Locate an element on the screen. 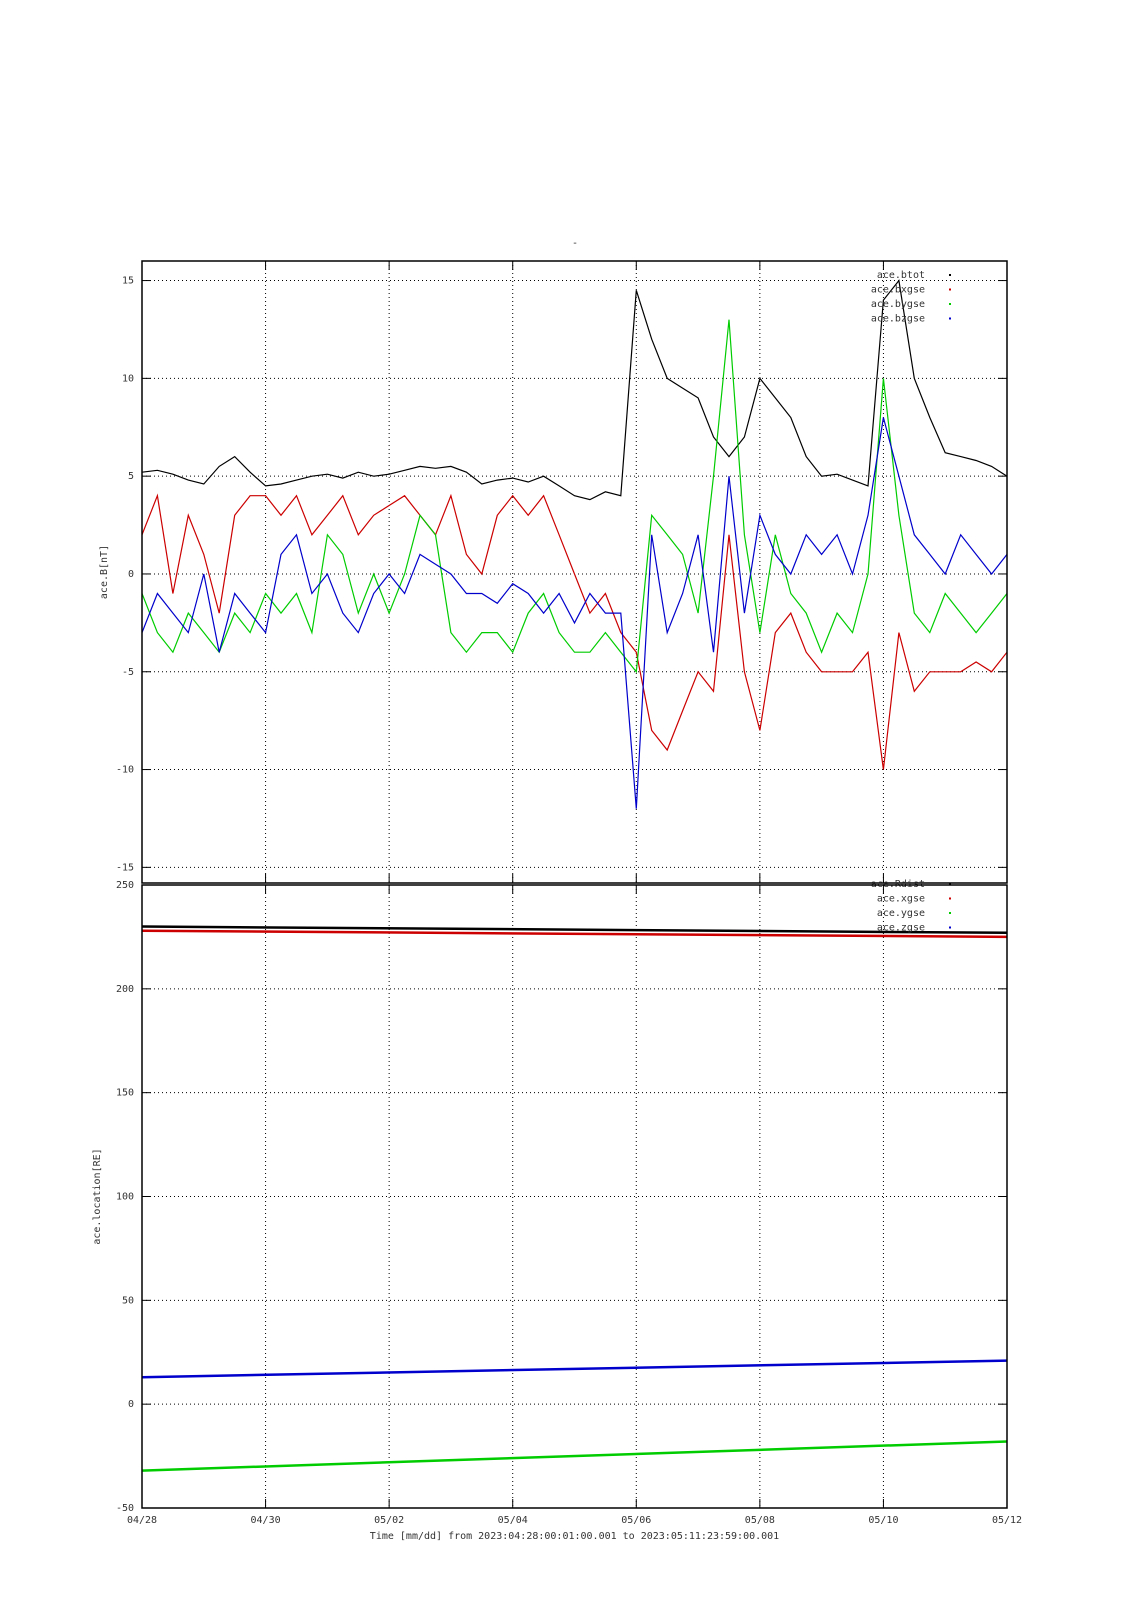 This screenshot has width=1131, height=1600. x-tick-label: 05/04 is located at coordinates (513, 1520).